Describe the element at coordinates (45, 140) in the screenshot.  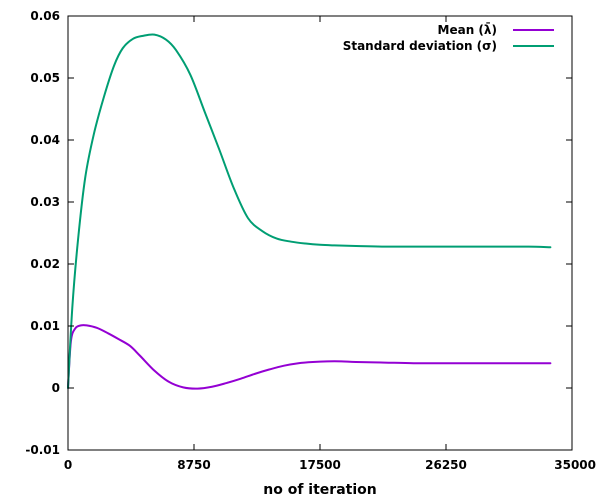
I see `y-tick-label: 0.04` at that location.